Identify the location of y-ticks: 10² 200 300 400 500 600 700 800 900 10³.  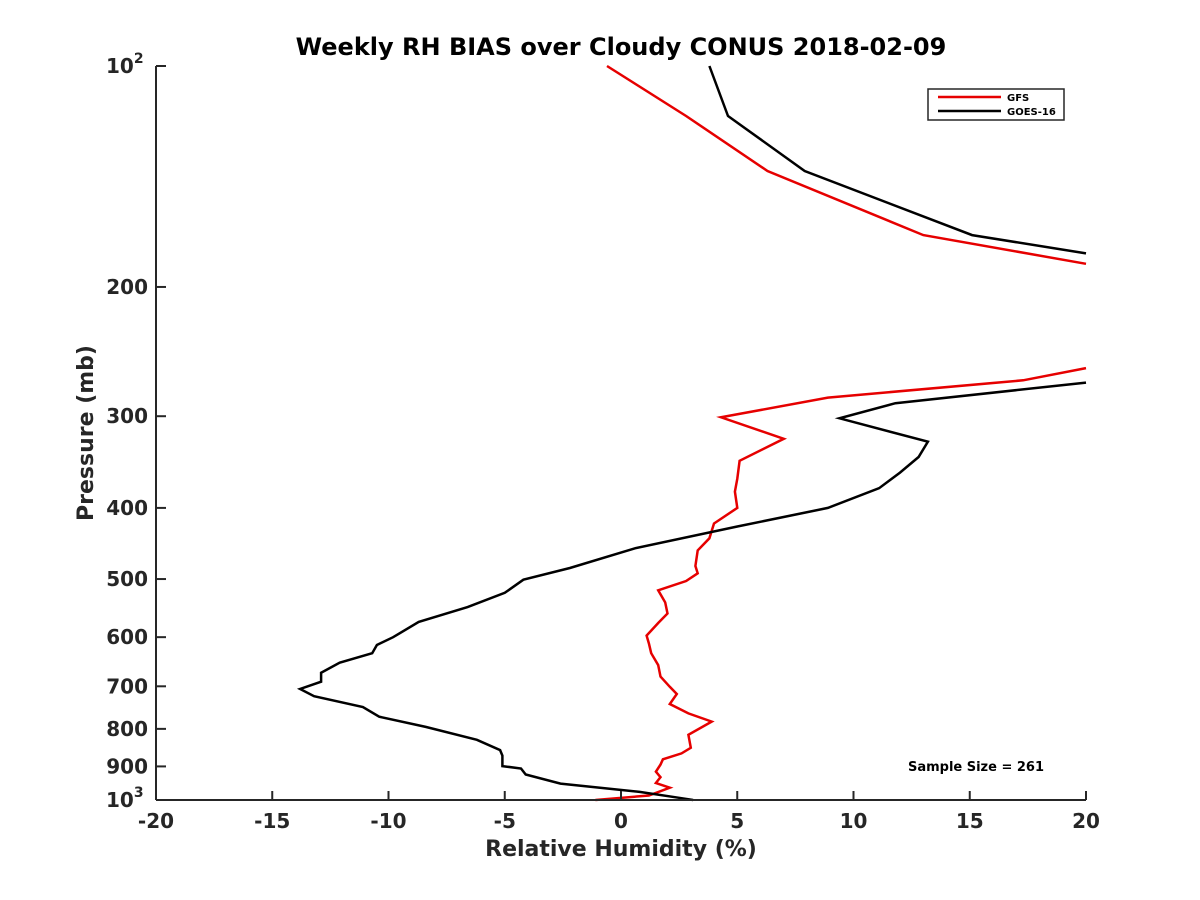
(136, 431).